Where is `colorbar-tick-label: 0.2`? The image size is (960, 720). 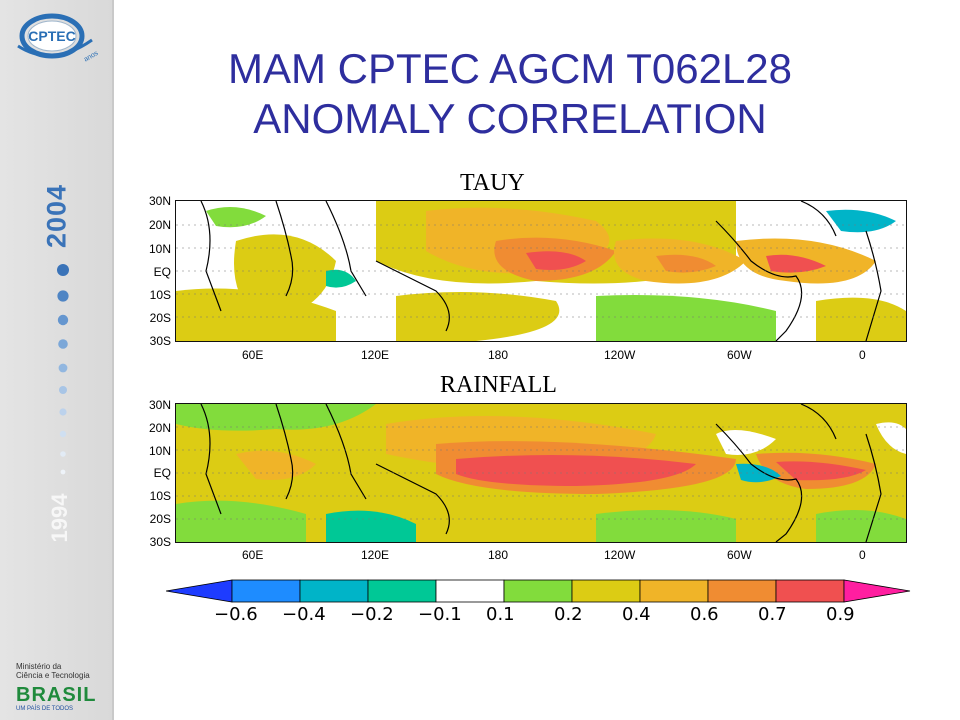
colorbar-tick-label: 0.2 is located at coordinates (568, 614).